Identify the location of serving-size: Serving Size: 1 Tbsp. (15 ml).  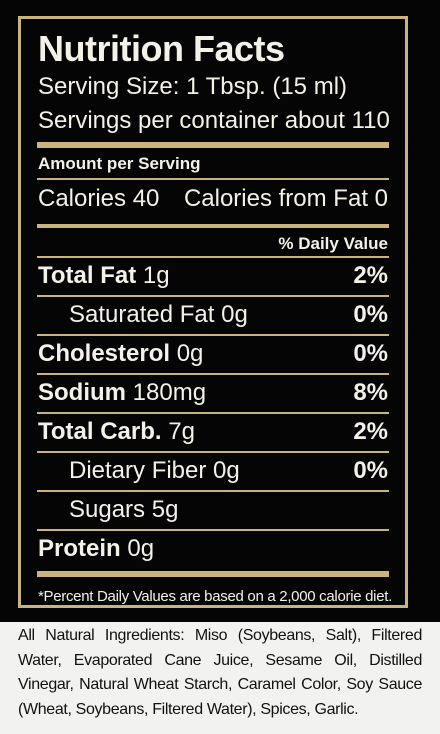
(193, 86).